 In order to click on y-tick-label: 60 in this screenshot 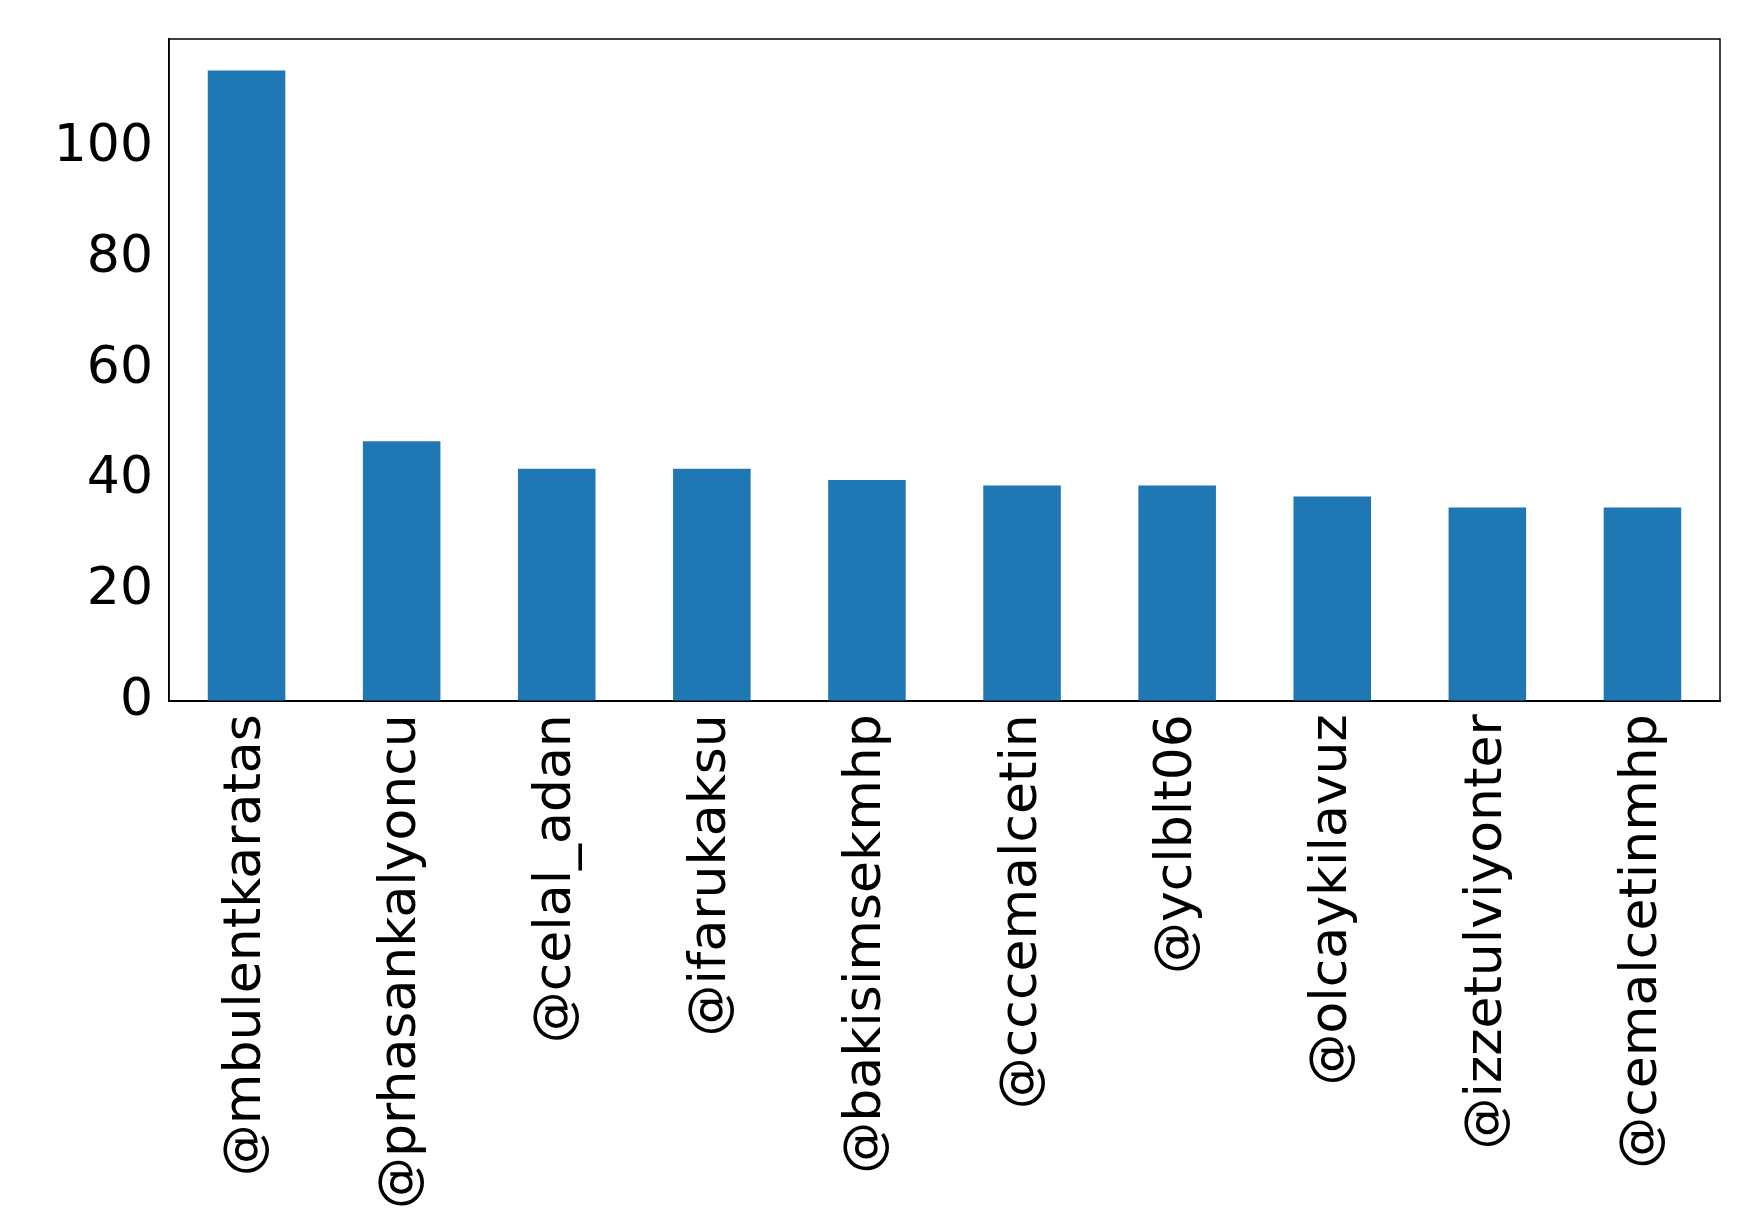, I will do `click(119, 364)`.